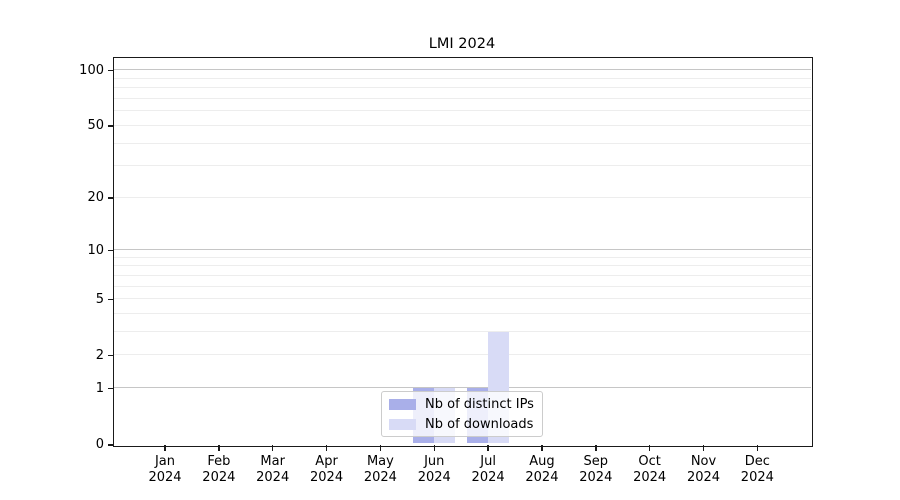  What do you see at coordinates (757, 469) in the screenshot?
I see `x-tick-label-dec: Dec 2024` at bounding box center [757, 469].